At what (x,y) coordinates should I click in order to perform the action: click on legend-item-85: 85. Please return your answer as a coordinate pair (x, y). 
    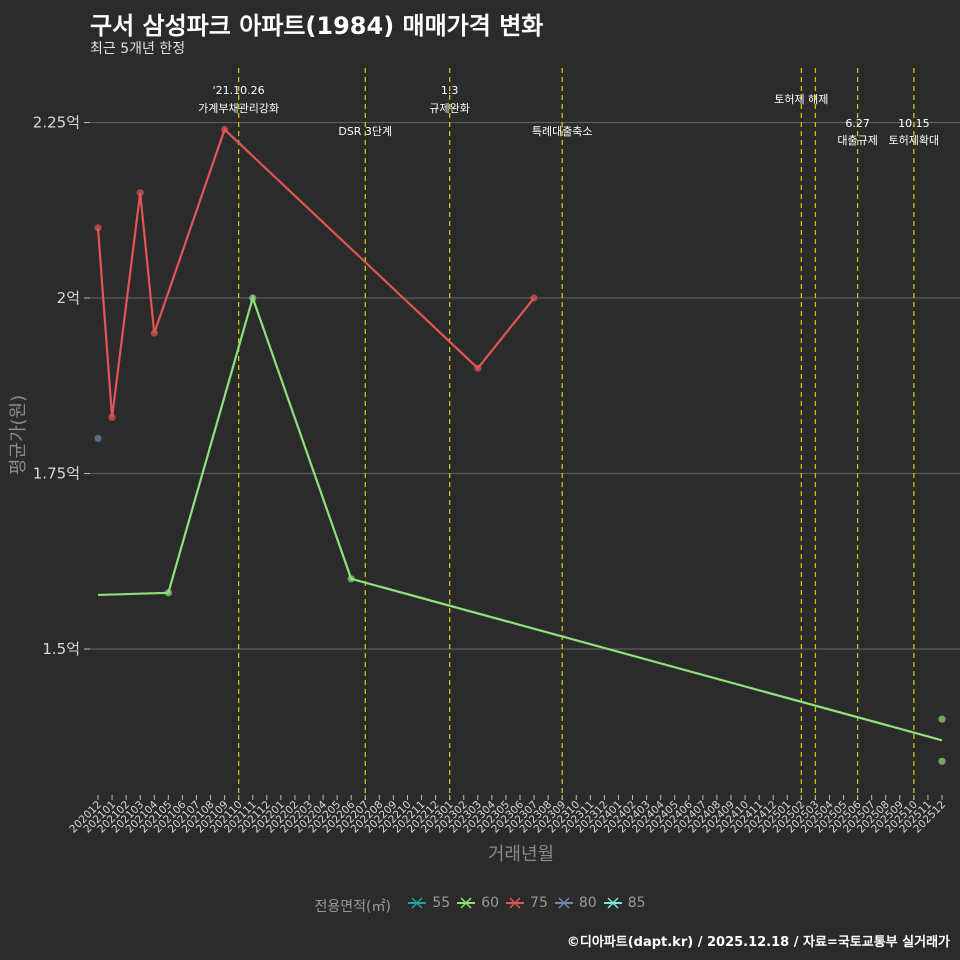
    Looking at the image, I should click on (624, 903).